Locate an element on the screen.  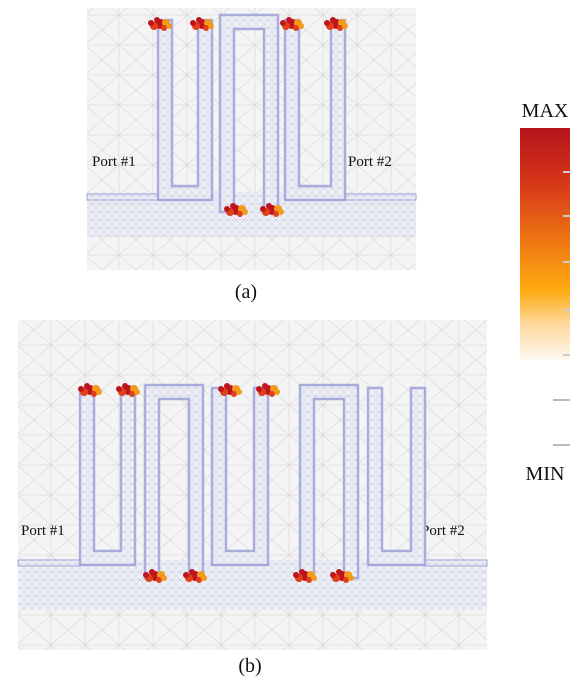
caption: (b) is located at coordinates (249, 666).